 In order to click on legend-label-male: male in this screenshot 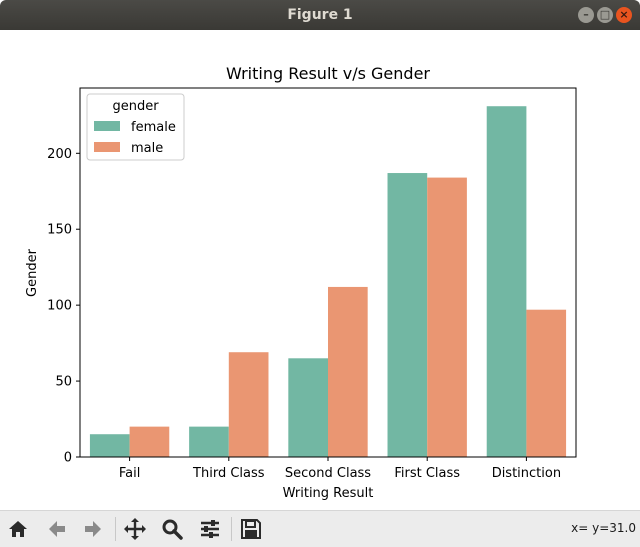, I will do `click(147, 148)`.